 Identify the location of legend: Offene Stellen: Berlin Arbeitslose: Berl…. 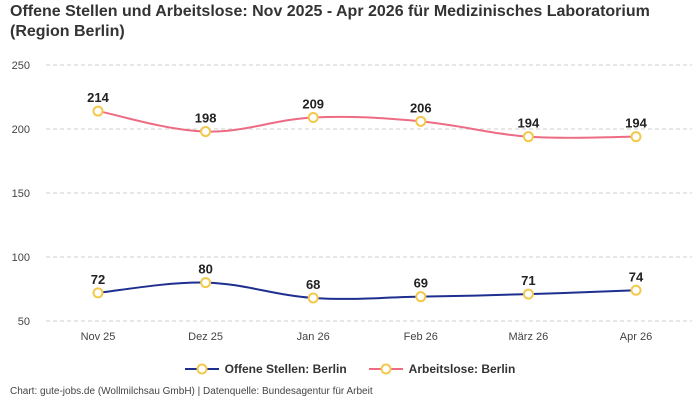
(350, 369).